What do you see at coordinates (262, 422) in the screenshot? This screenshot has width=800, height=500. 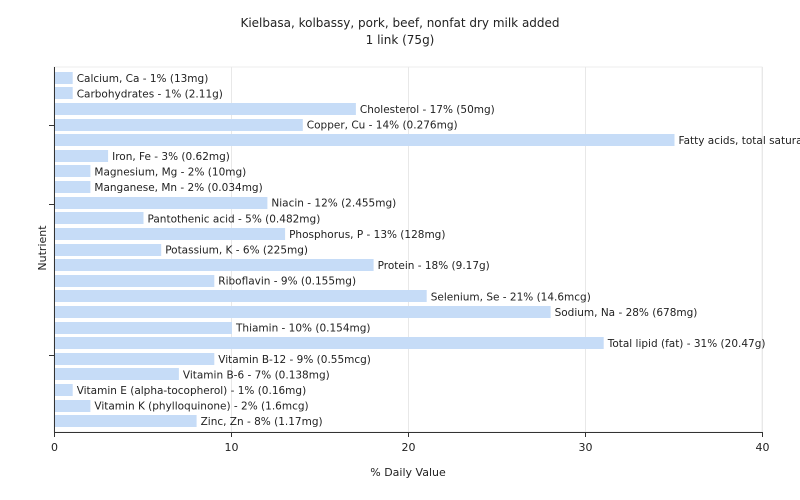 I see `bar-label: Zinc, Zn - 8% (1.17mg)` at bounding box center [262, 422].